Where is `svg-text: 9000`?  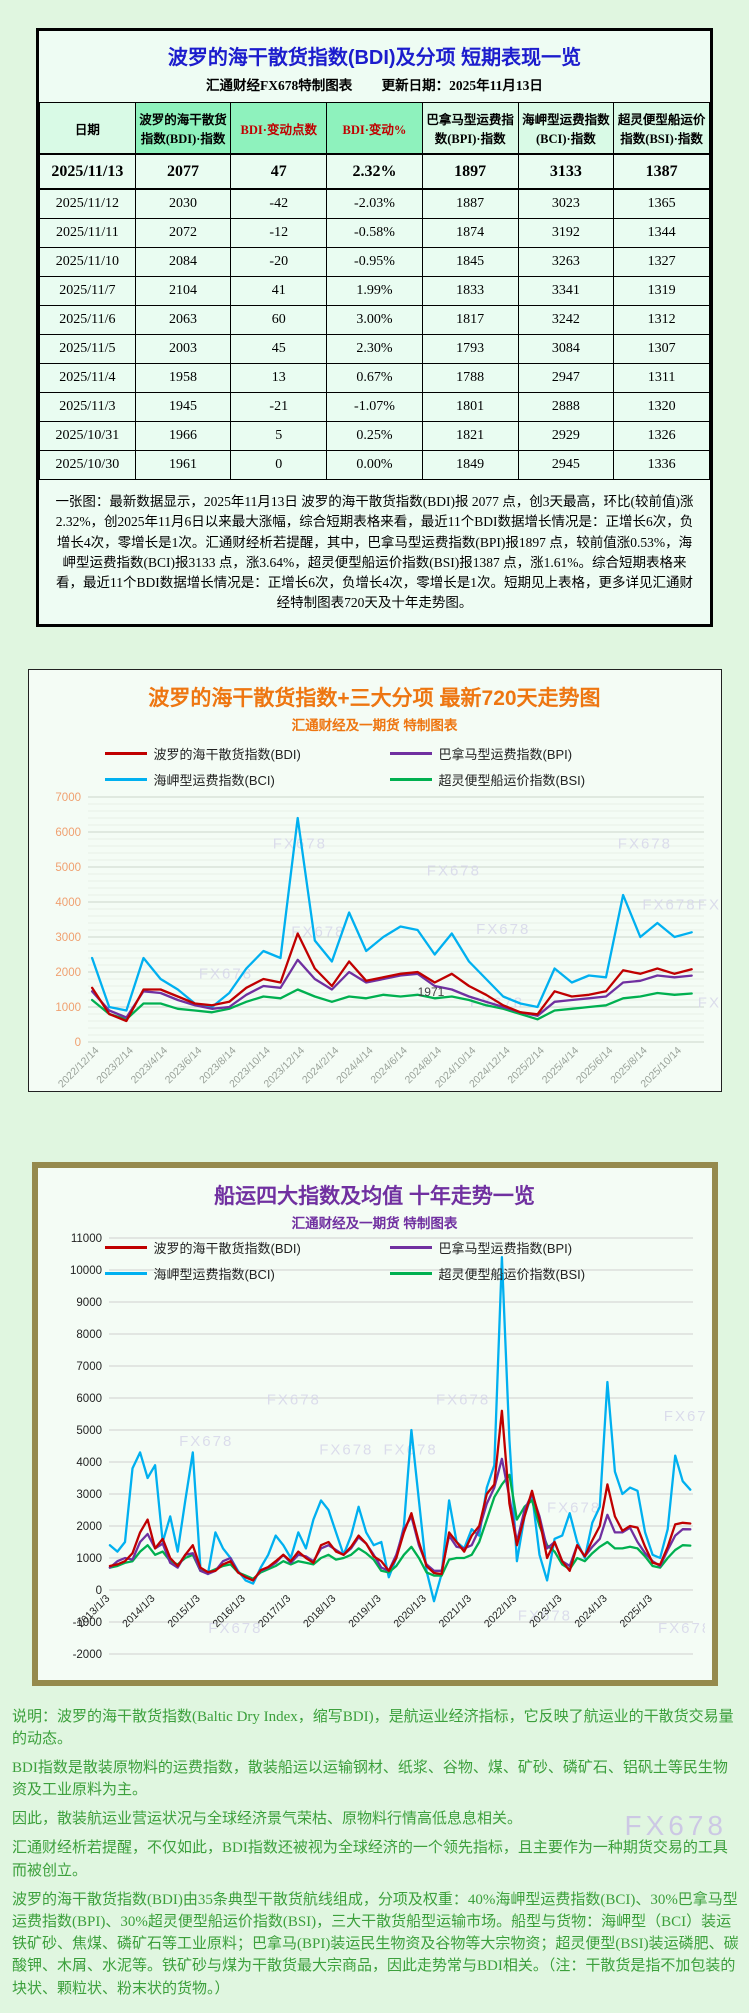
svg-text: 9000 is located at coordinates (89, 1303).